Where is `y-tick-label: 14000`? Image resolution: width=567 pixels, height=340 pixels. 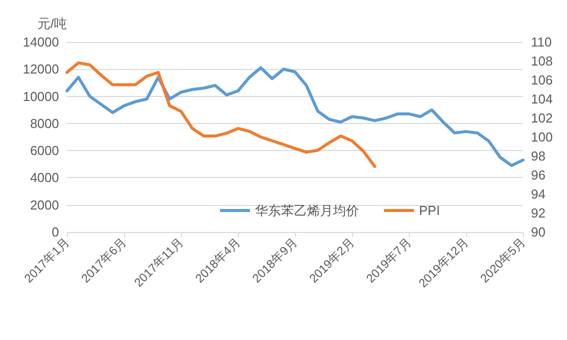 y-tick-label: 14000 is located at coordinates (40, 42).